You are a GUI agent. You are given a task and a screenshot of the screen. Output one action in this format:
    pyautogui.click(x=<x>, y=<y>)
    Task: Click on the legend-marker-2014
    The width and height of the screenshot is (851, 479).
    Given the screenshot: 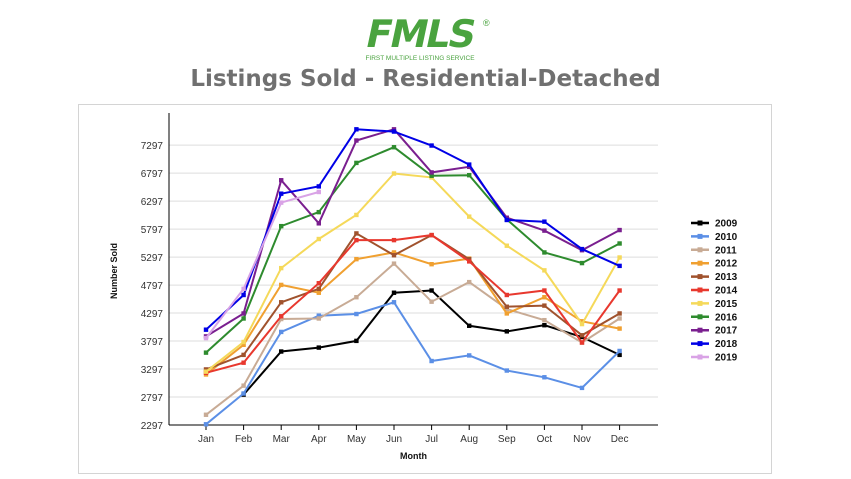 What is the action you would take?
    pyautogui.click(x=700, y=290)
    